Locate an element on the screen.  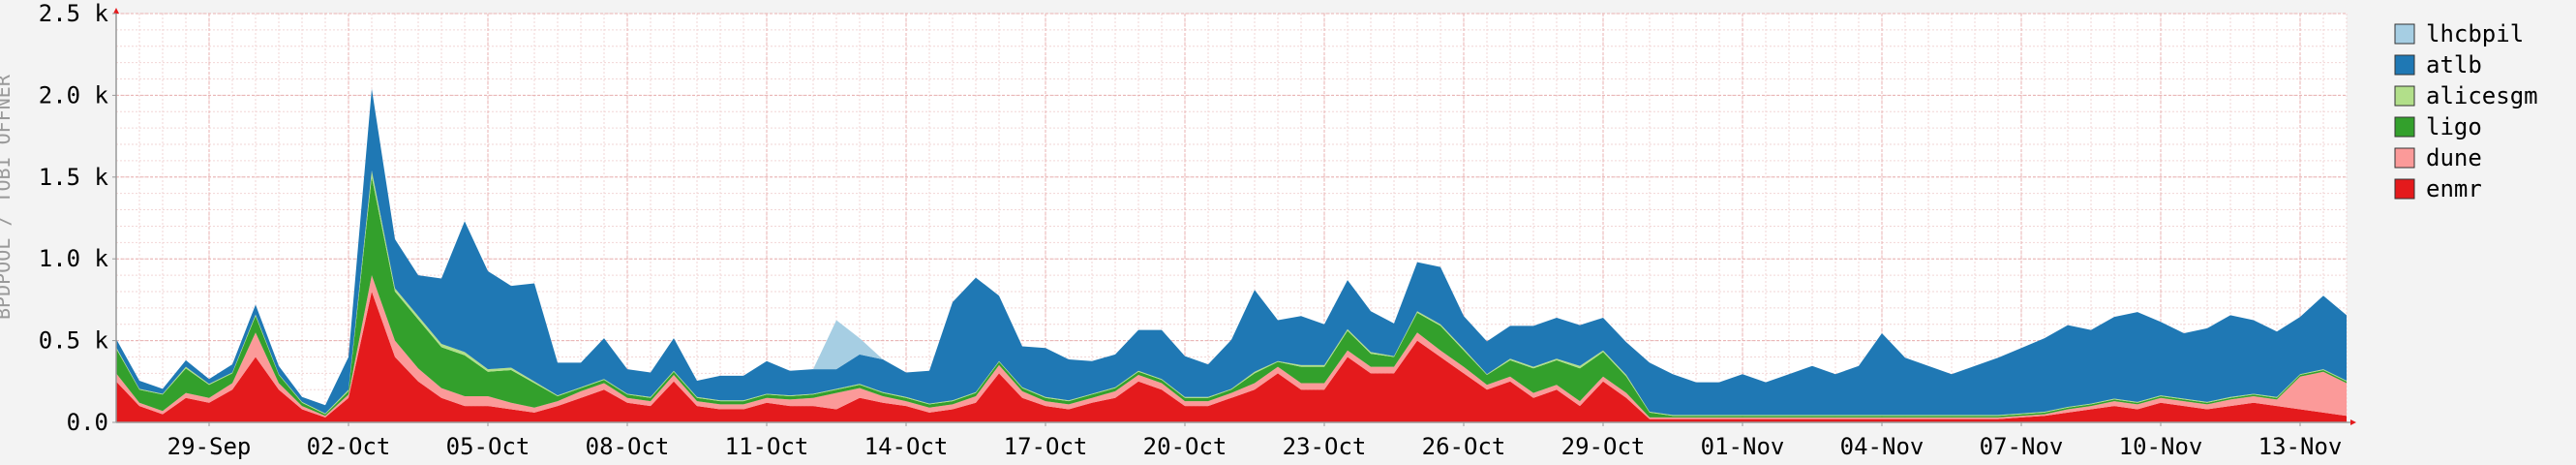
x-tick-label: 26-Oct is located at coordinates (1464, 446).